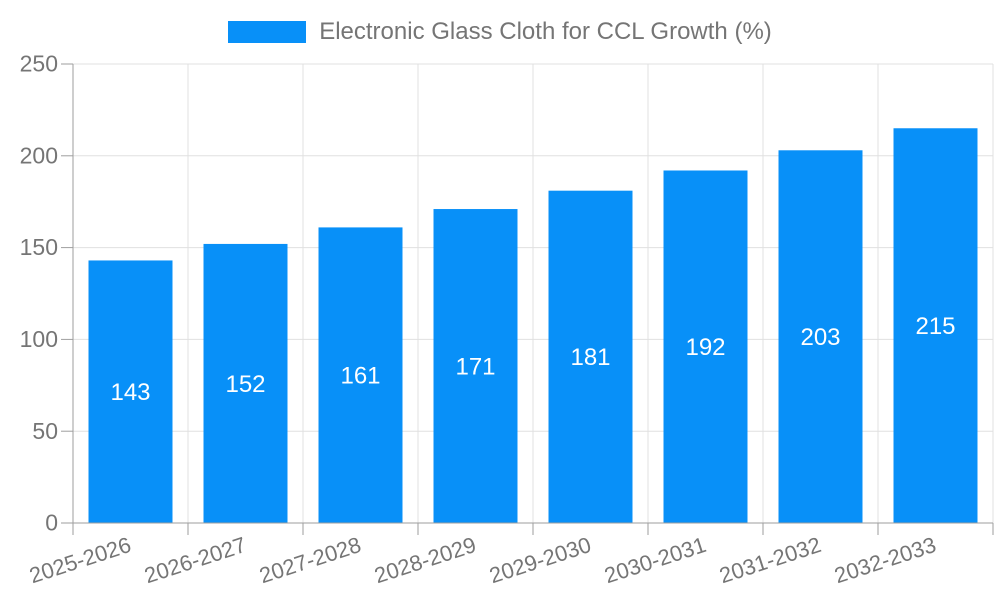 The width and height of the screenshot is (1000, 600). Describe the element at coordinates (39, 339) in the screenshot. I see `y-tick-label: 100` at that location.